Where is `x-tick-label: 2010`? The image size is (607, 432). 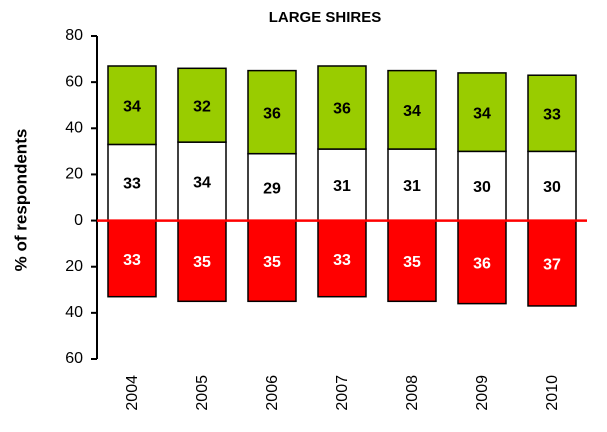 x-tick-label: 2010 is located at coordinates (552, 393).